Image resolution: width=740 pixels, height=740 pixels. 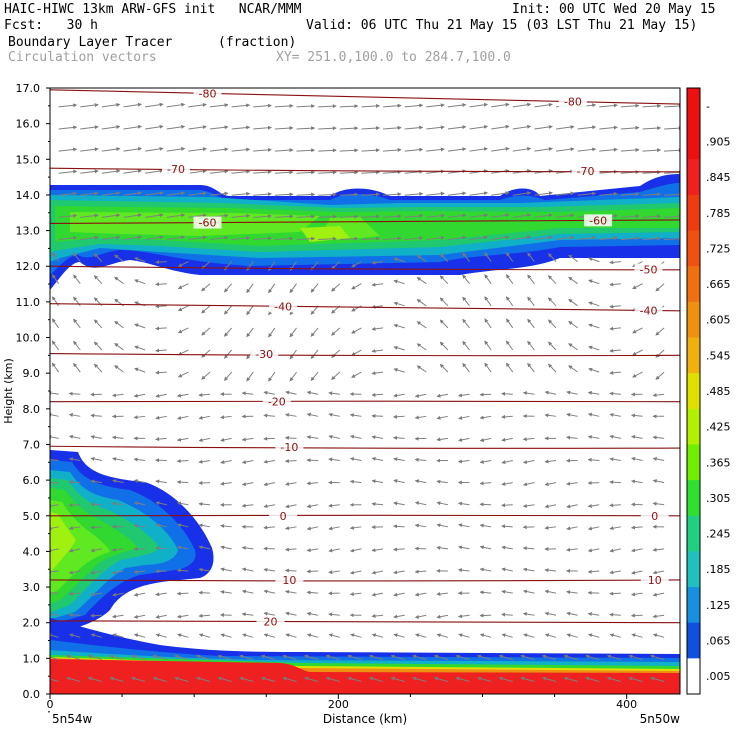 What do you see at coordinates (32, 694) in the screenshot?
I see `y-tick-label: 0.0` at bounding box center [32, 694].